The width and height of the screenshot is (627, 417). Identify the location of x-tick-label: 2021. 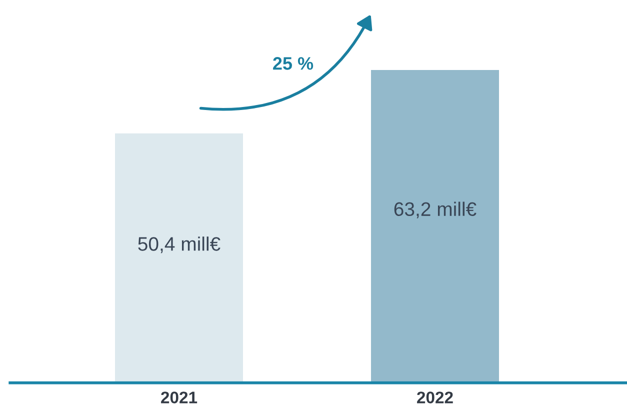
(179, 398).